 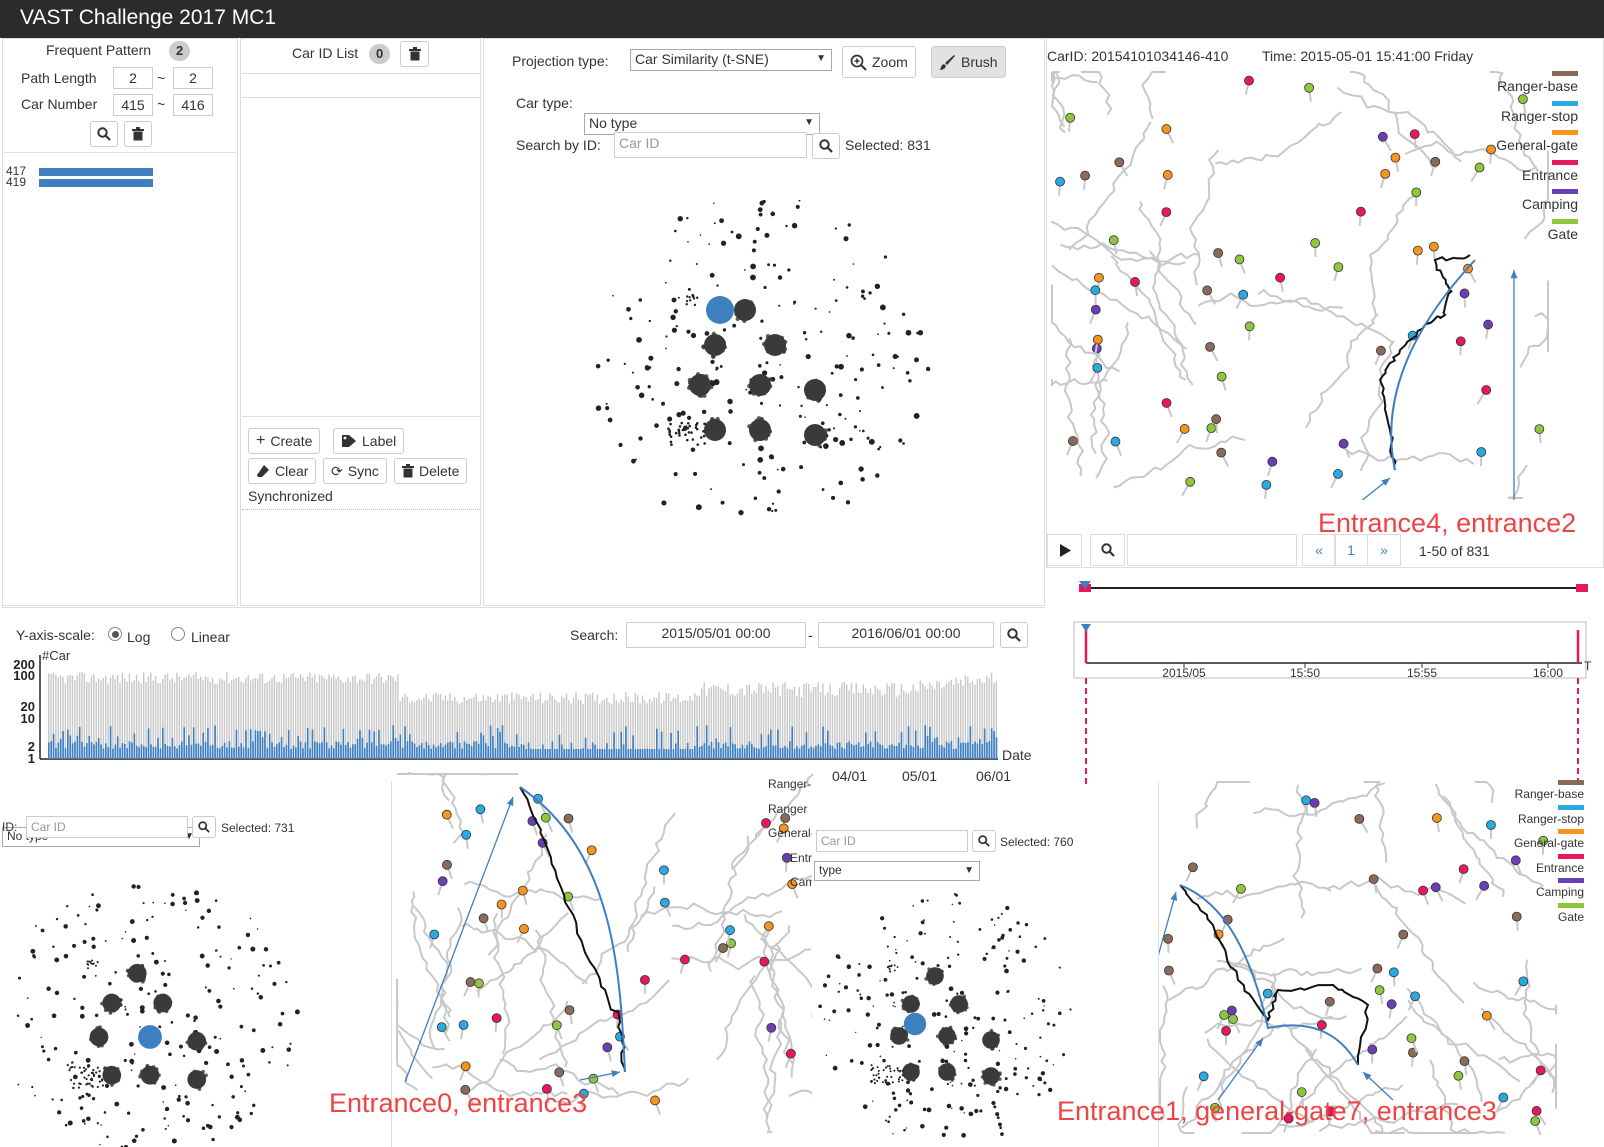 I want to click on tsne-scatter, so click(x=760, y=380).